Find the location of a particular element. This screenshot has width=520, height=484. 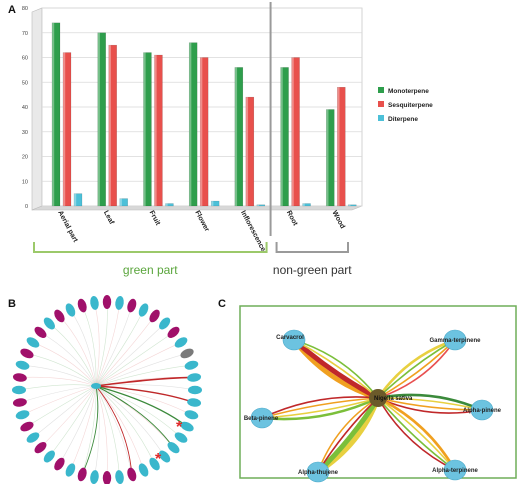

x-tick-label: Flower is located at coordinates (201, 221).